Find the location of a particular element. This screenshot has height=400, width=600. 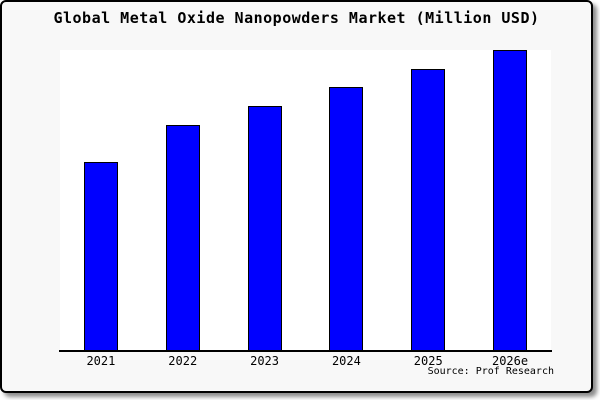

bar-slot-2025 is located at coordinates (428, 200).